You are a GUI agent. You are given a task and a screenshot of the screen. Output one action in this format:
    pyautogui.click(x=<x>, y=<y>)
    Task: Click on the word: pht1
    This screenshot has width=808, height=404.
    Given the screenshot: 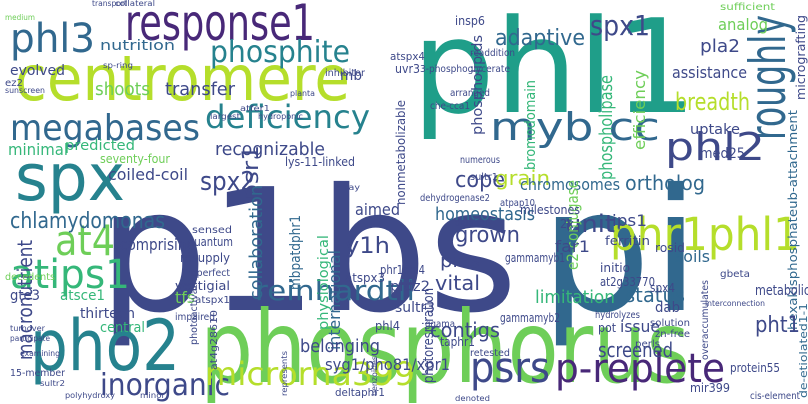 What is the action you would take?
    pyautogui.click(x=777, y=325)
    